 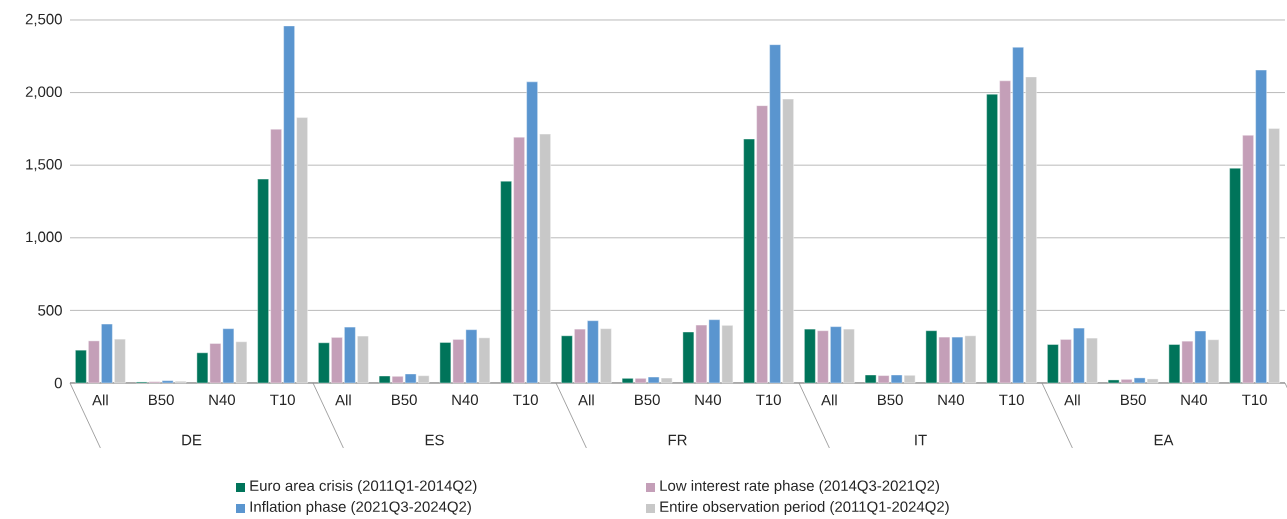 I want to click on y-tick-label: 0, so click(x=58, y=383).